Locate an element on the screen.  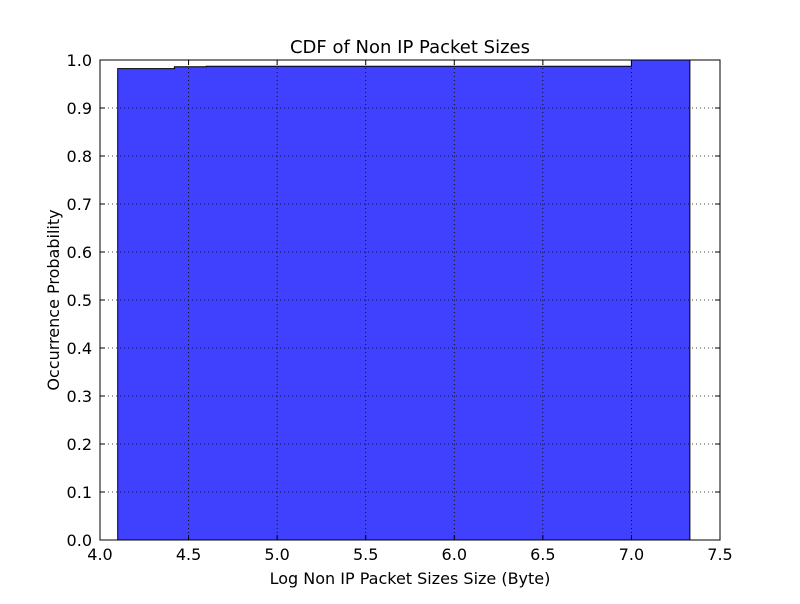
x-tick-label: 5.0 is located at coordinates (276, 554).